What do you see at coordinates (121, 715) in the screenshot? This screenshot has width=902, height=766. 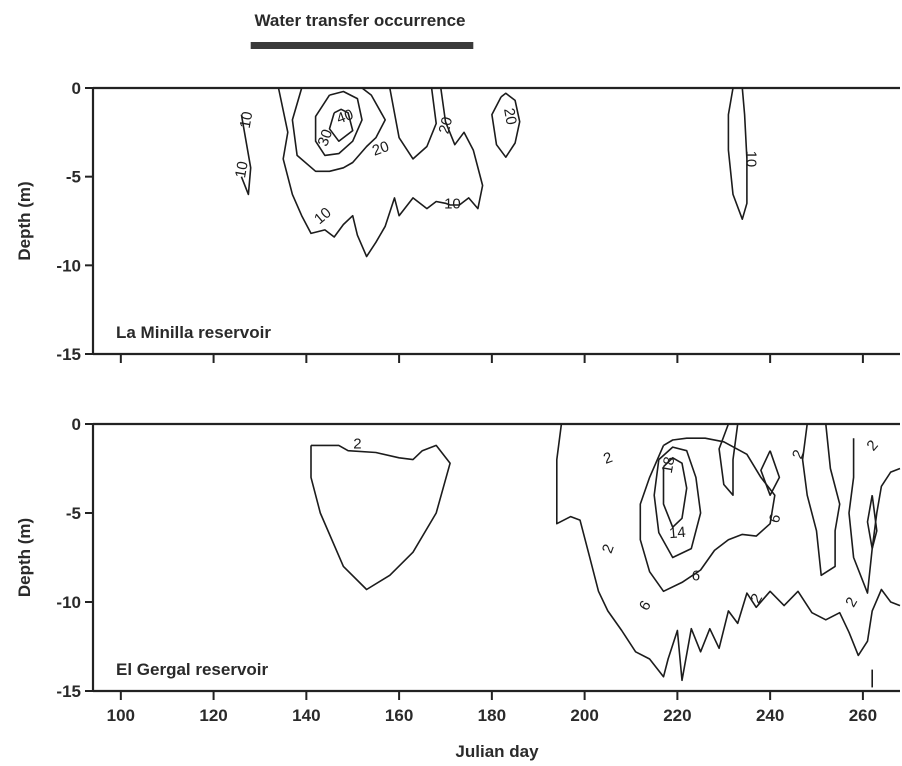 I see `x-tick-label: 100` at bounding box center [121, 715].